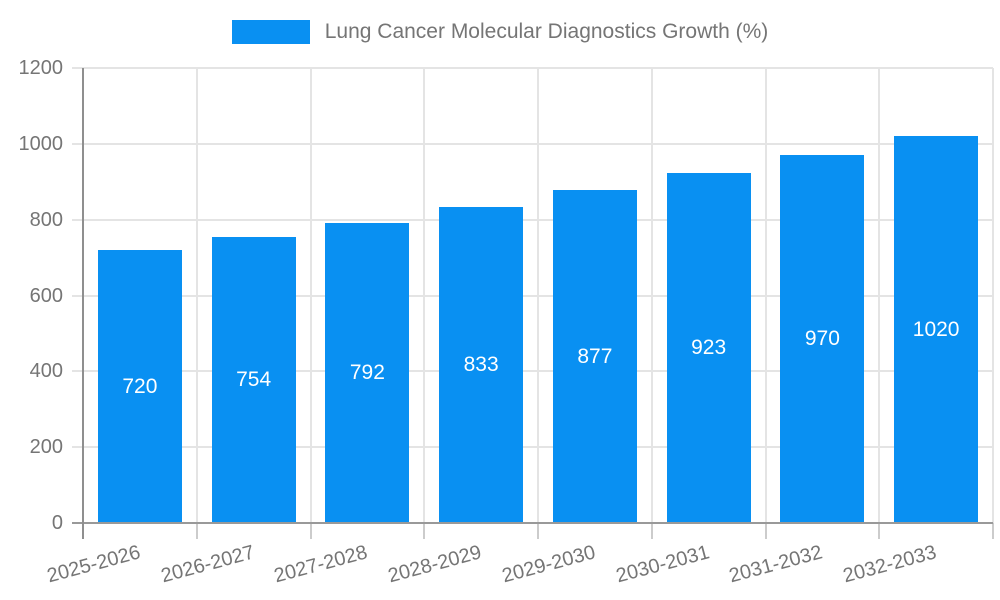  I want to click on bar-value-label: 754, so click(254, 380).